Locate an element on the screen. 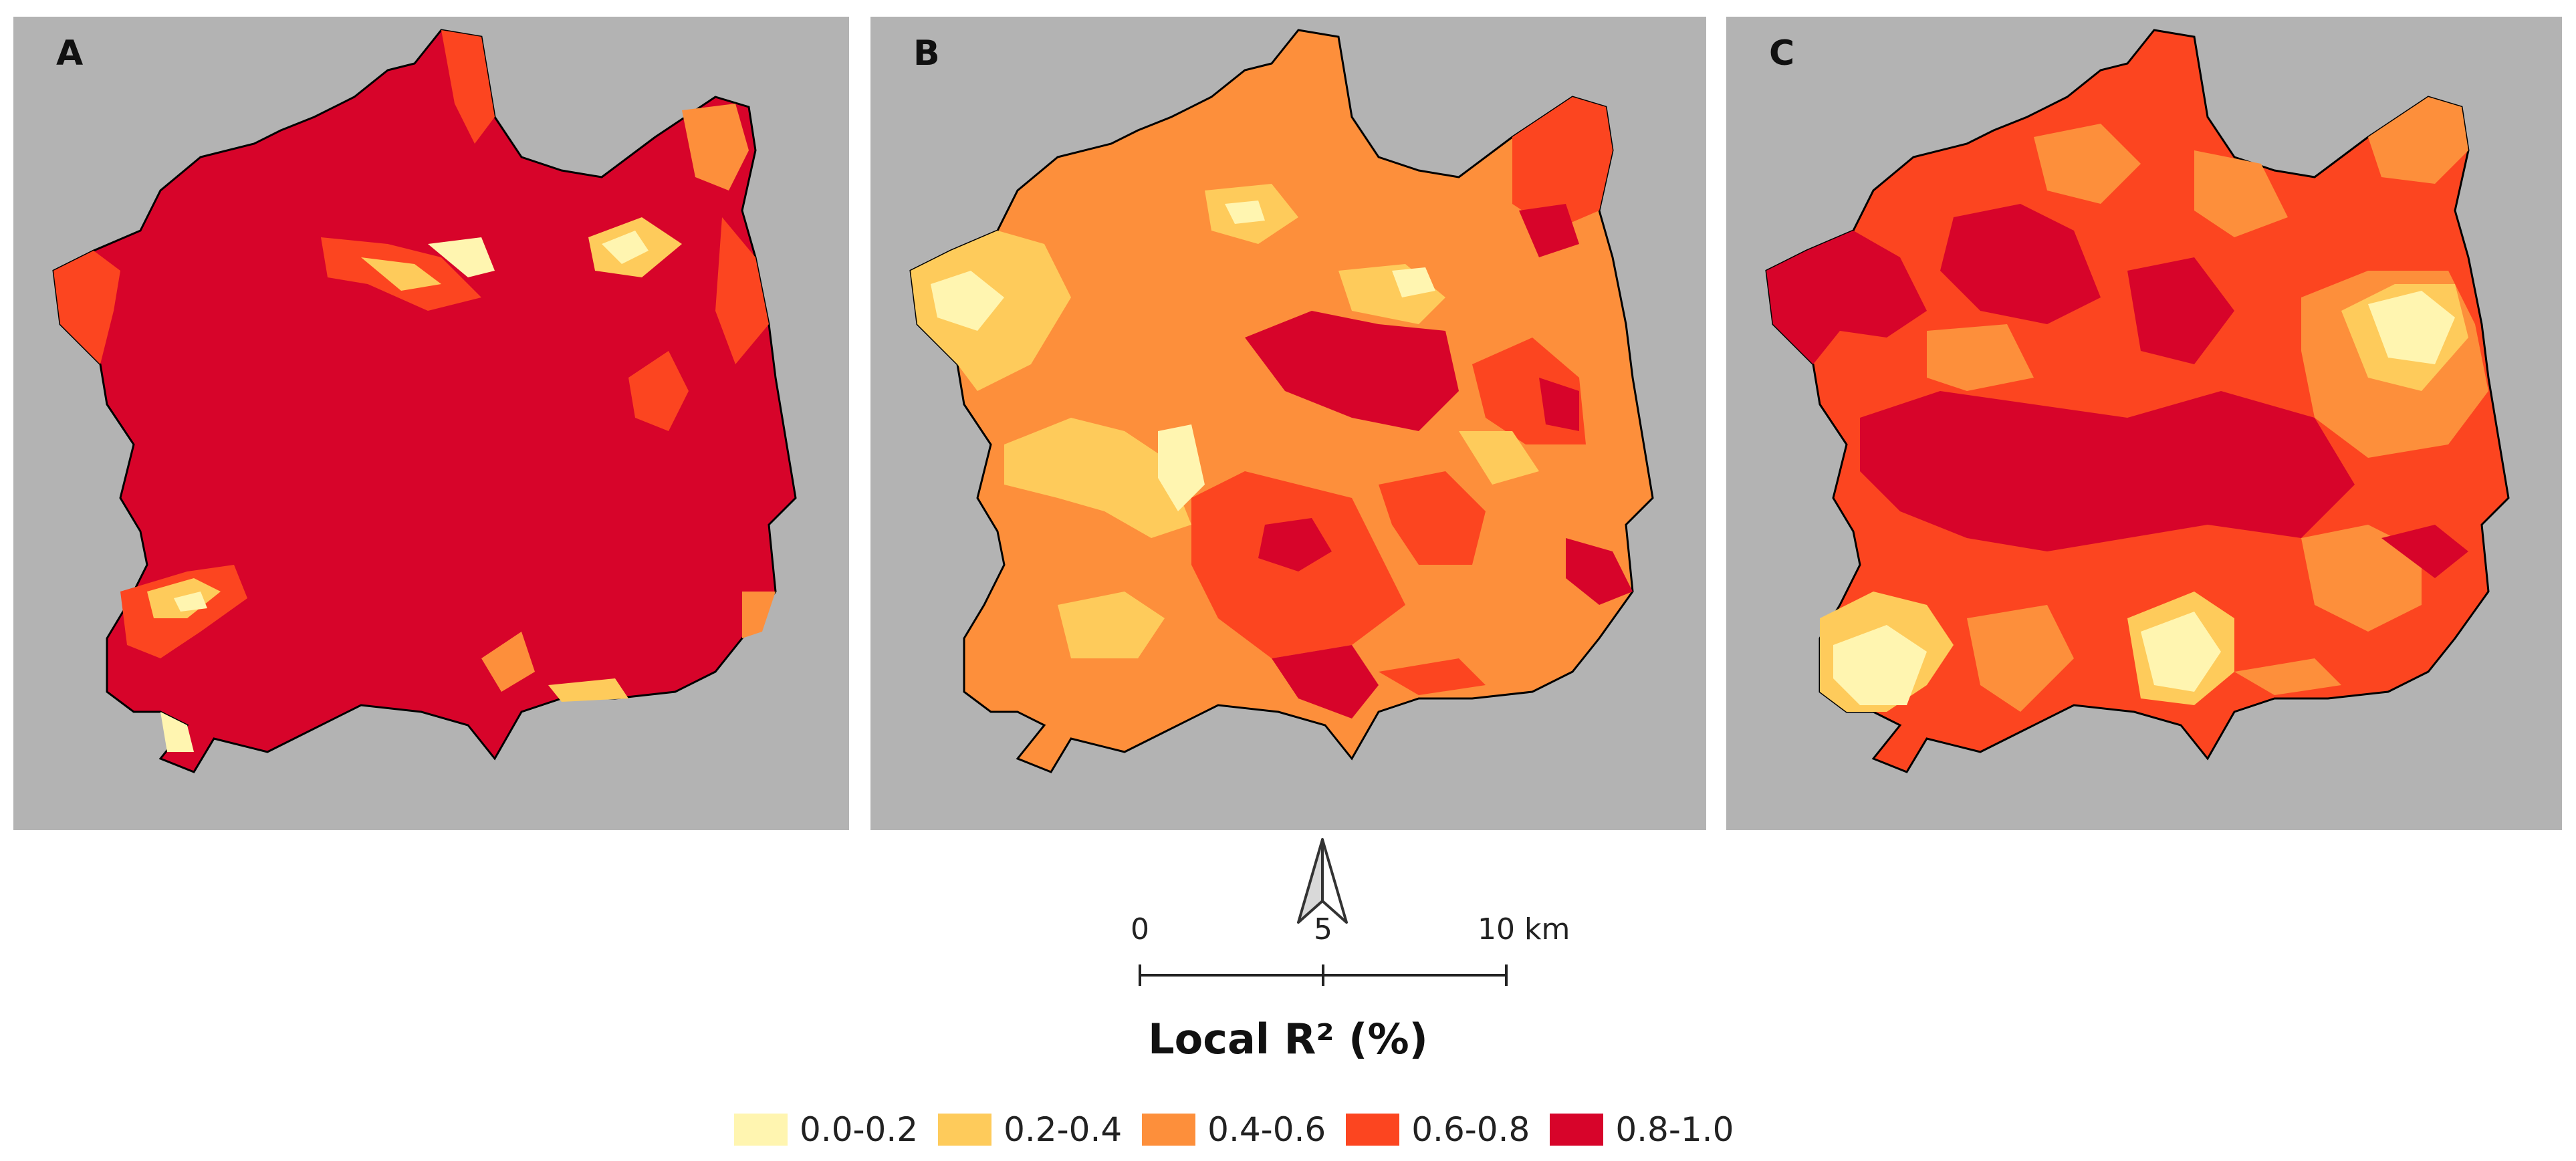  legend-item: 0.8-1.0 is located at coordinates (1642, 1129).